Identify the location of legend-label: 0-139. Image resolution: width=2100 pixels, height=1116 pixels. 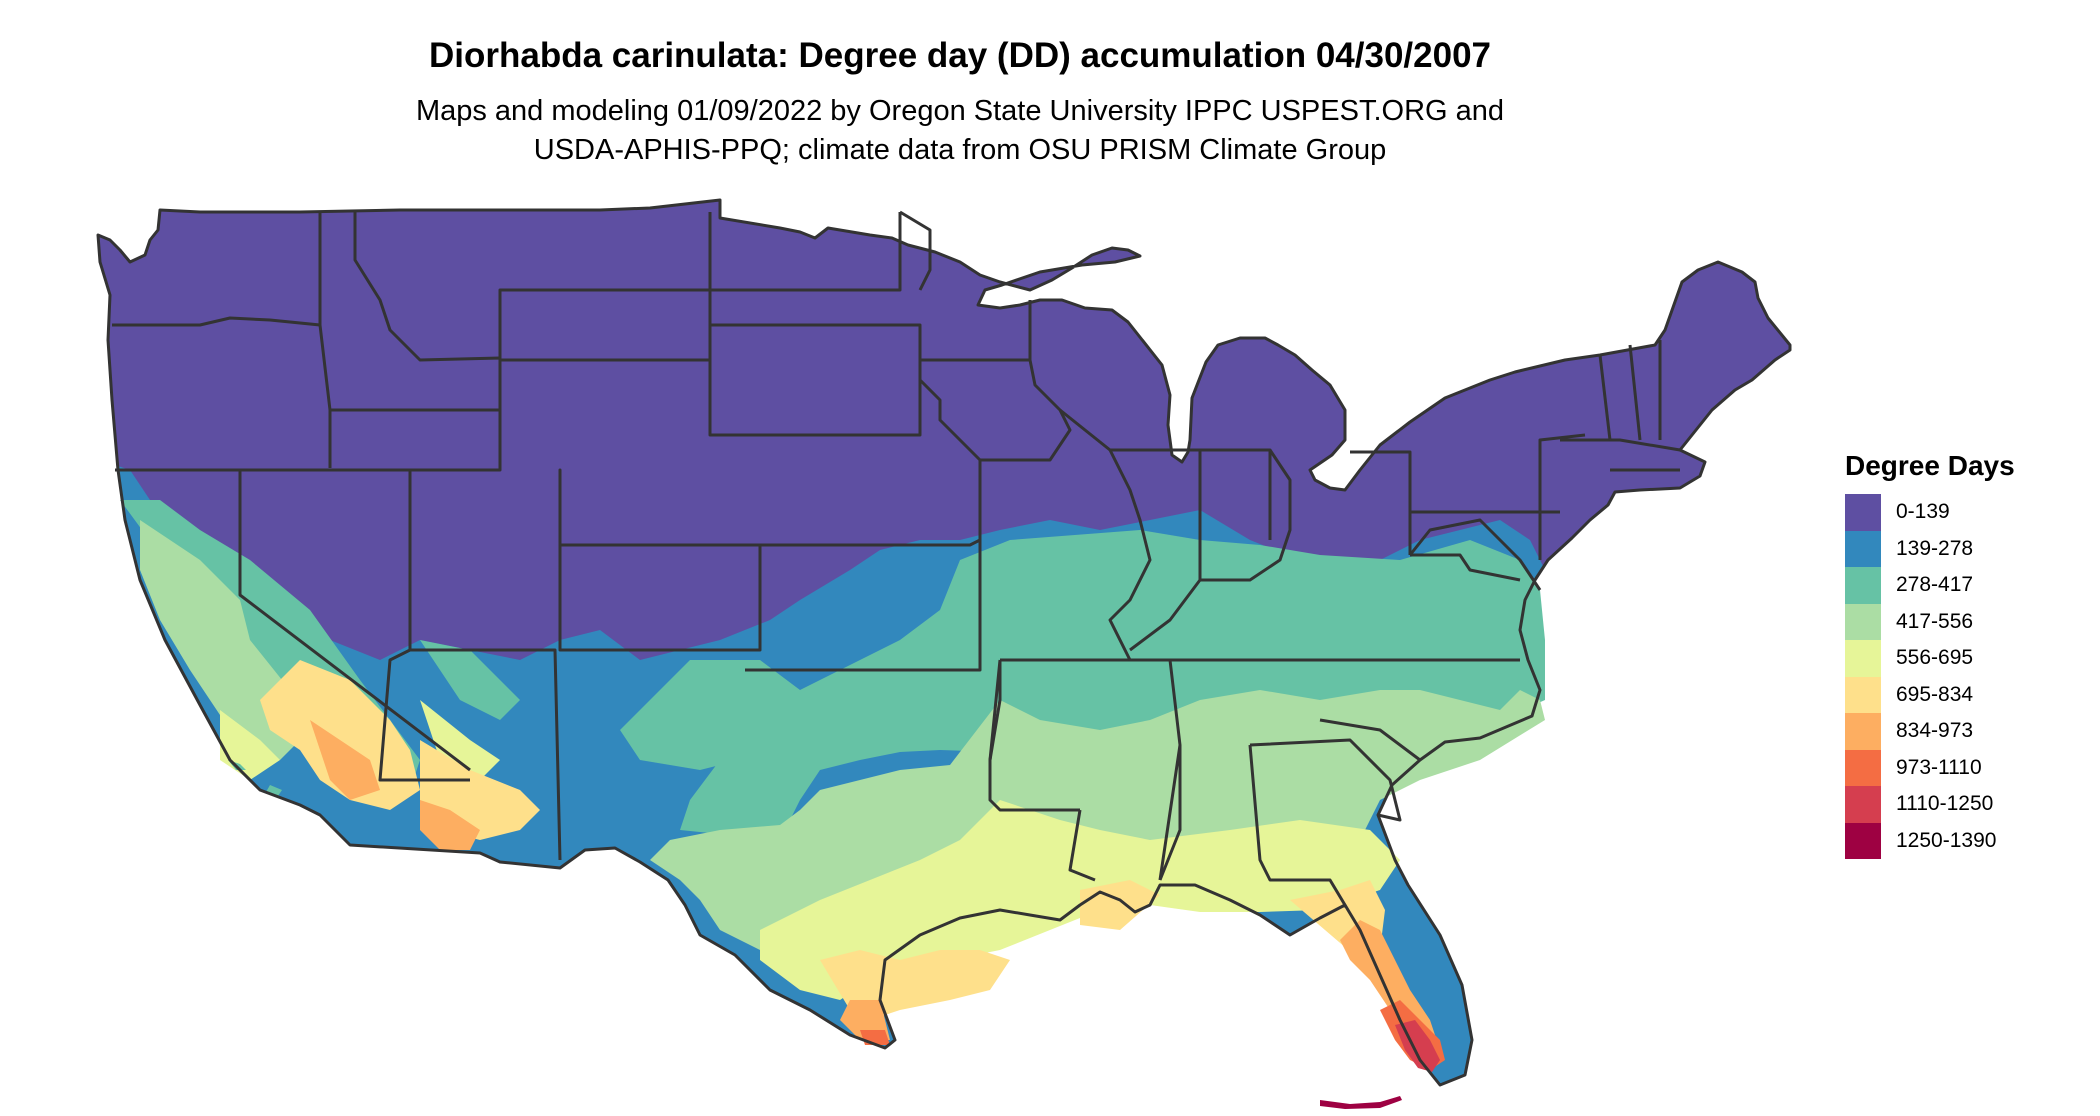
(1923, 512).